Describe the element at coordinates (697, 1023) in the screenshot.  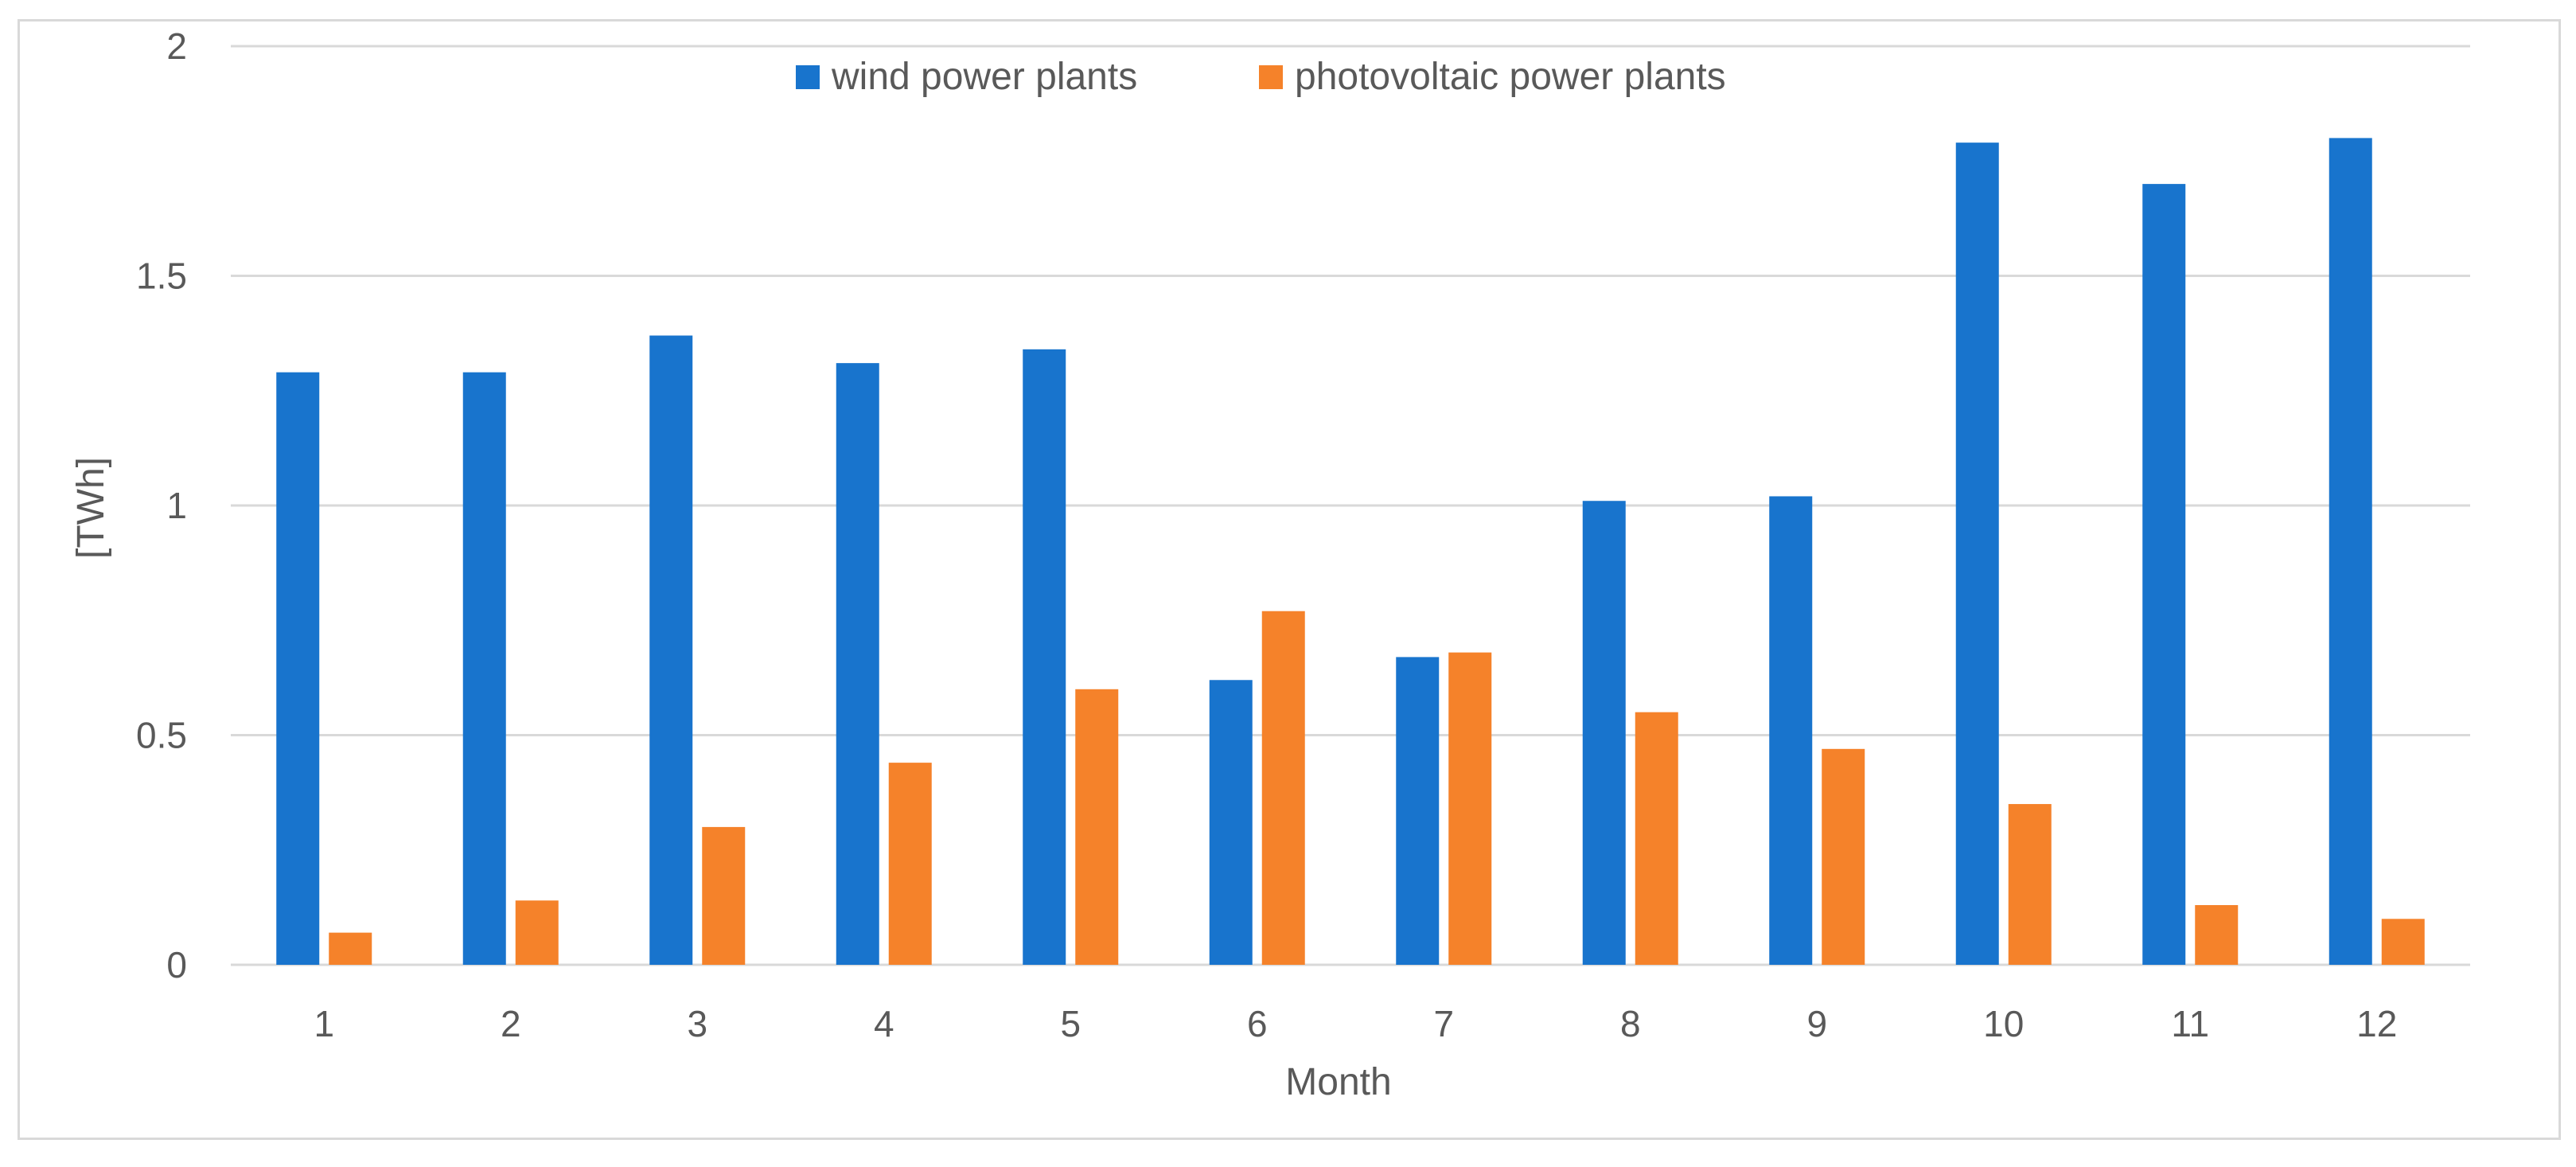
I see `x-tick-label: 3` at that location.